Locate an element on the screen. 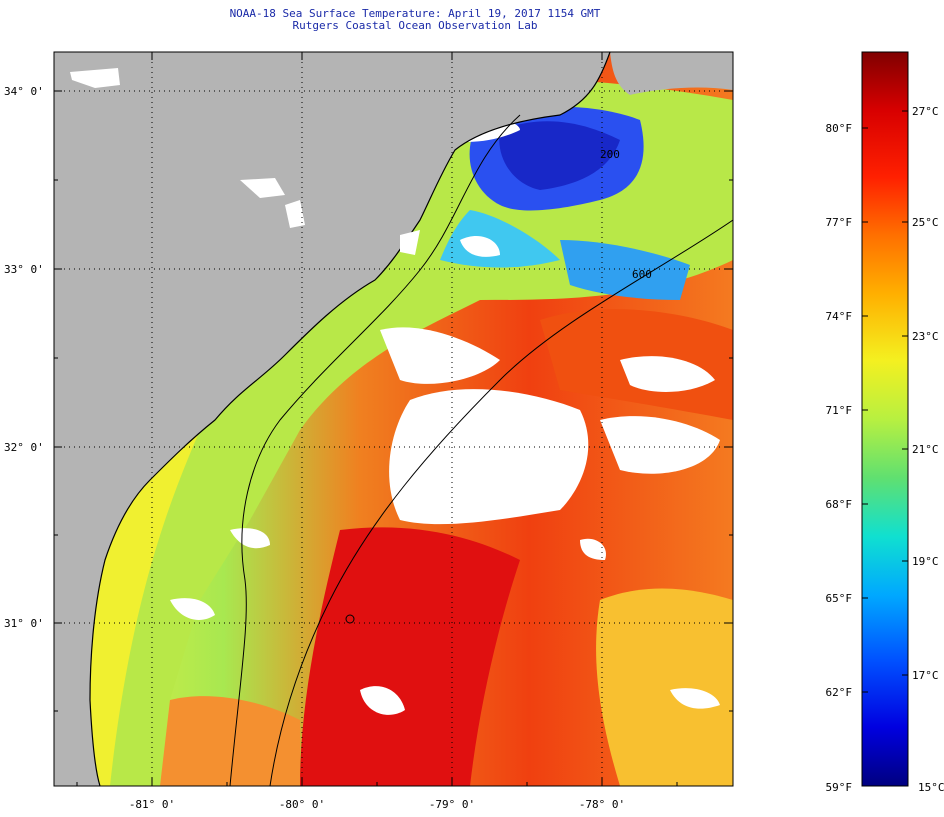 This screenshot has height=817, width=944. colorbar-f-label: 62°F is located at coordinates (839, 692).